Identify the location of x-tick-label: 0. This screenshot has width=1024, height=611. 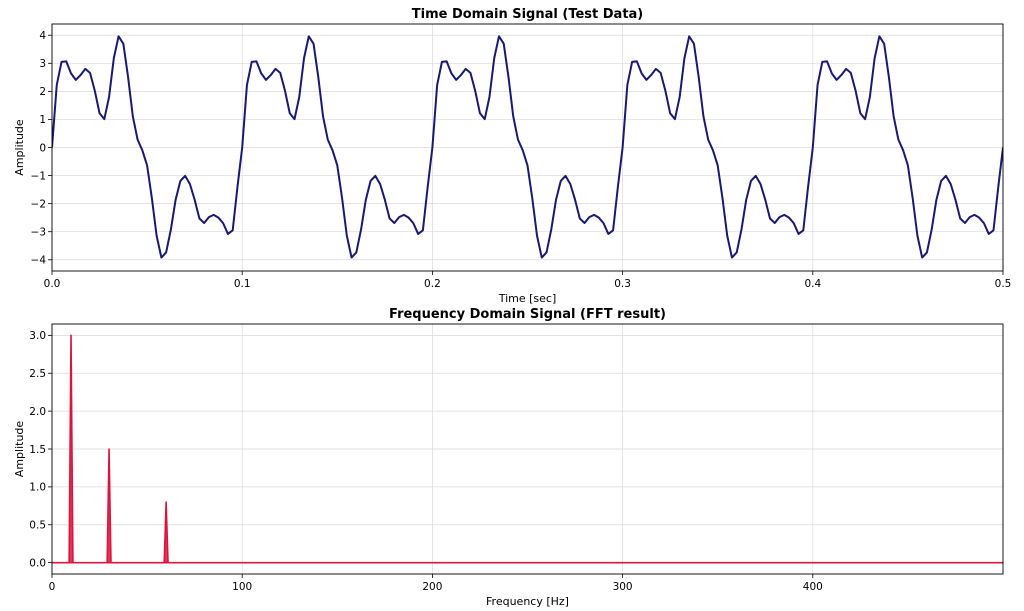
(52, 587).